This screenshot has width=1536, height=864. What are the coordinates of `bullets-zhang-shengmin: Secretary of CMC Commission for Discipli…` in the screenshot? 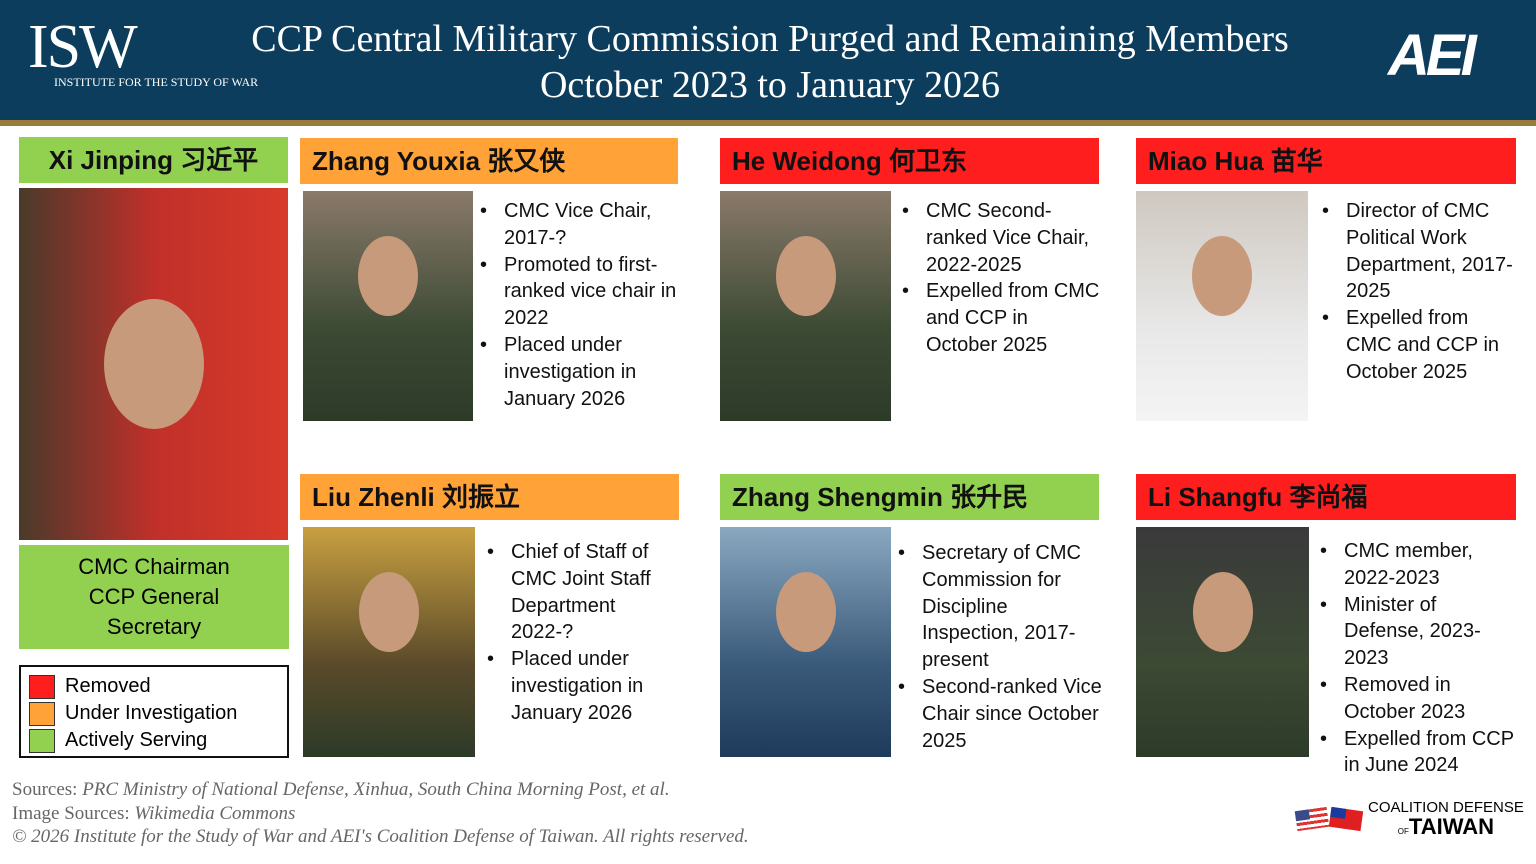 It's located at (1000, 647).